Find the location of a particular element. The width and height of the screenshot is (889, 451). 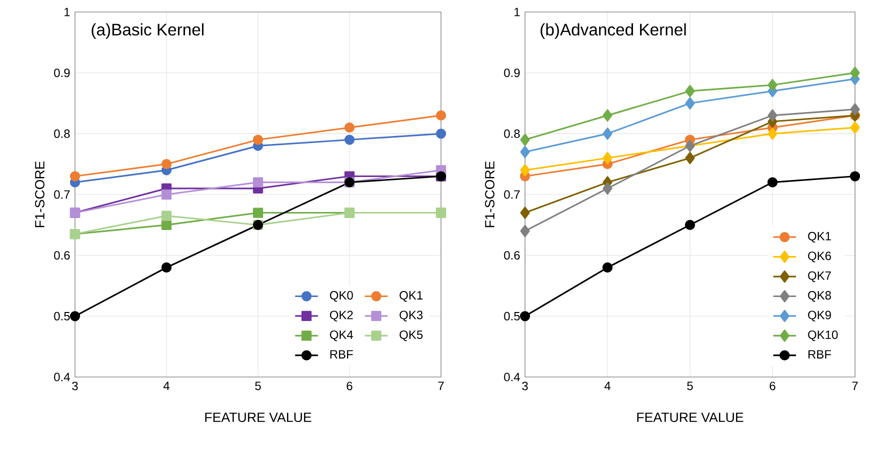

legend-label: QK9 is located at coordinates (819, 316).